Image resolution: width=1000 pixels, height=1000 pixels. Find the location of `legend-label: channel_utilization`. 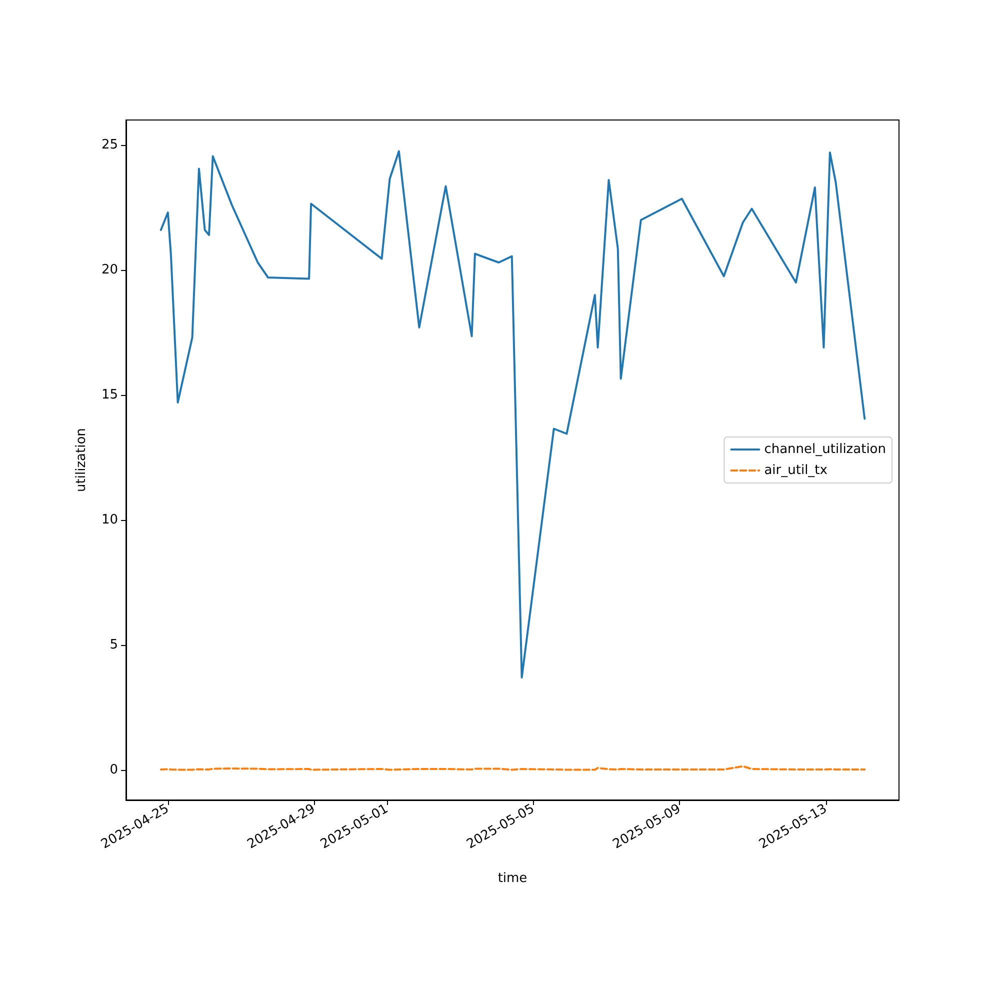

legend-label: channel_utilization is located at coordinates (825, 449).